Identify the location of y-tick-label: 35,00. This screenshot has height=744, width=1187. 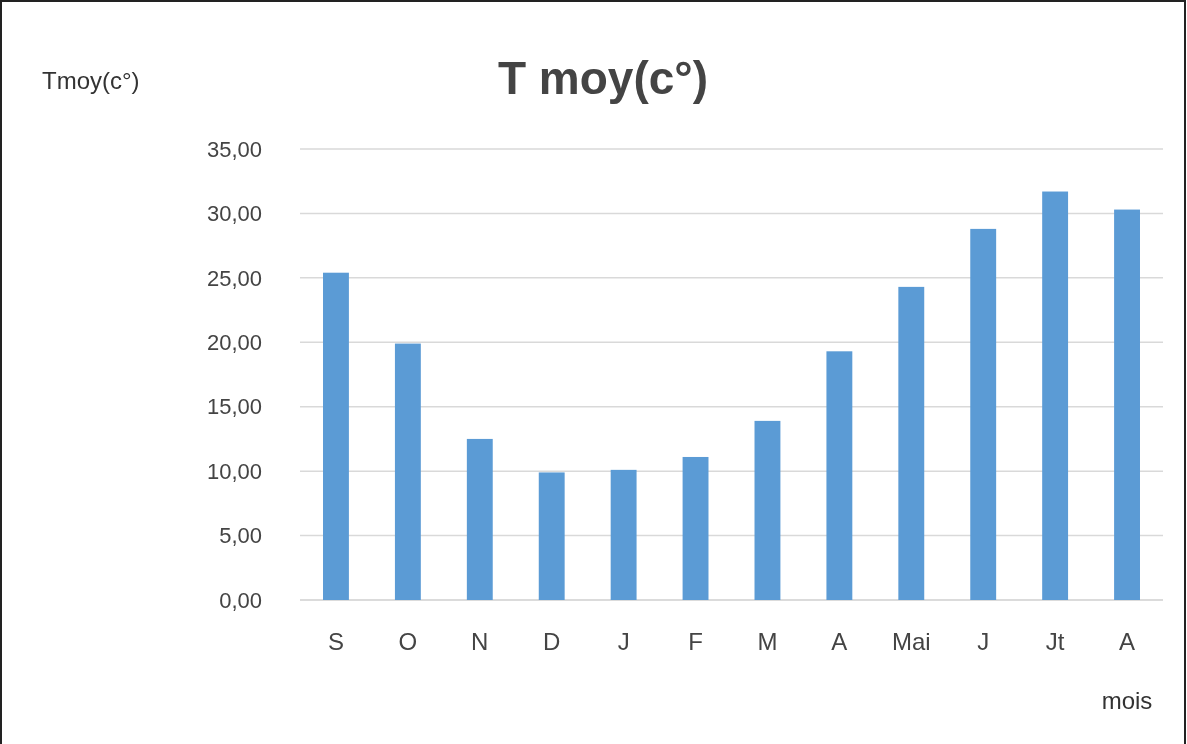
(234, 149).